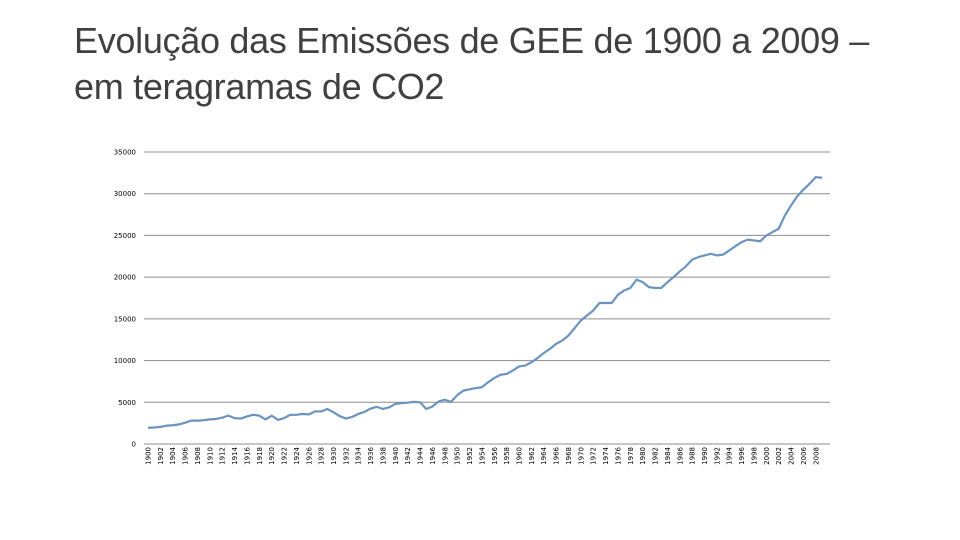  I want to click on x-tick-label: 1994, so click(730, 455).